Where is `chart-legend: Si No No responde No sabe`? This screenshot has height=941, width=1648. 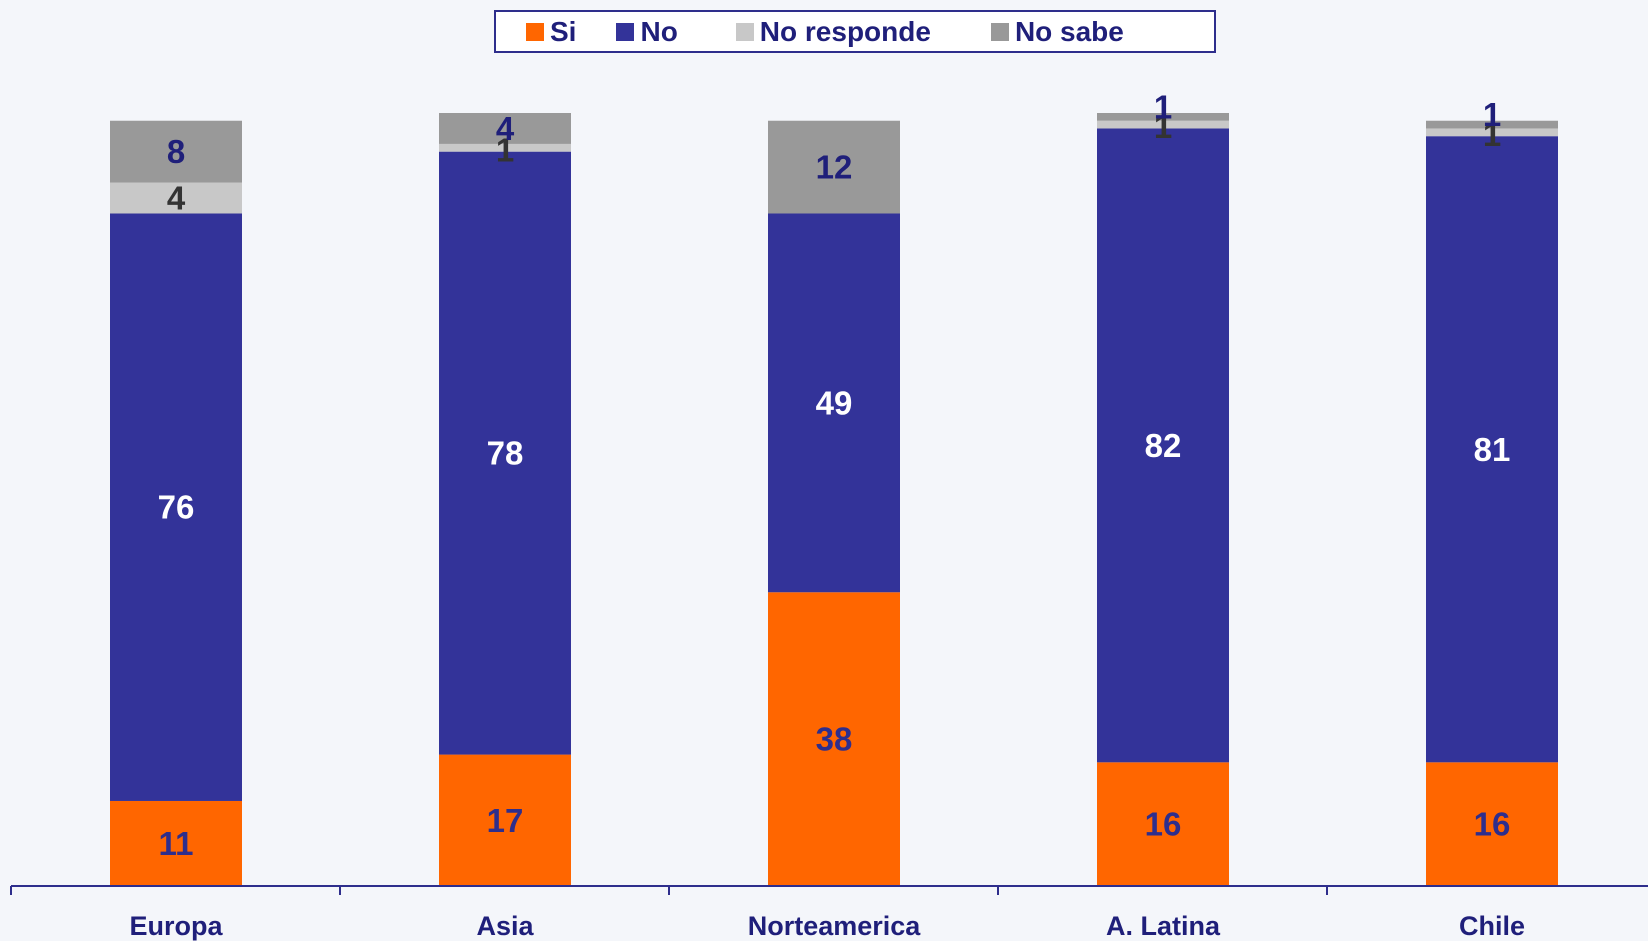 chart-legend: Si No No responde No sabe is located at coordinates (855, 31).